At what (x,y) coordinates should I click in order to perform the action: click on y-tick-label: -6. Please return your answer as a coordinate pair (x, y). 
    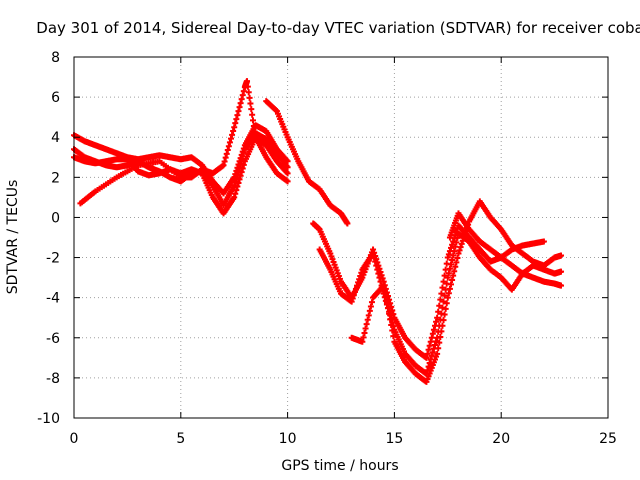
    Looking at the image, I should click on (53, 339).